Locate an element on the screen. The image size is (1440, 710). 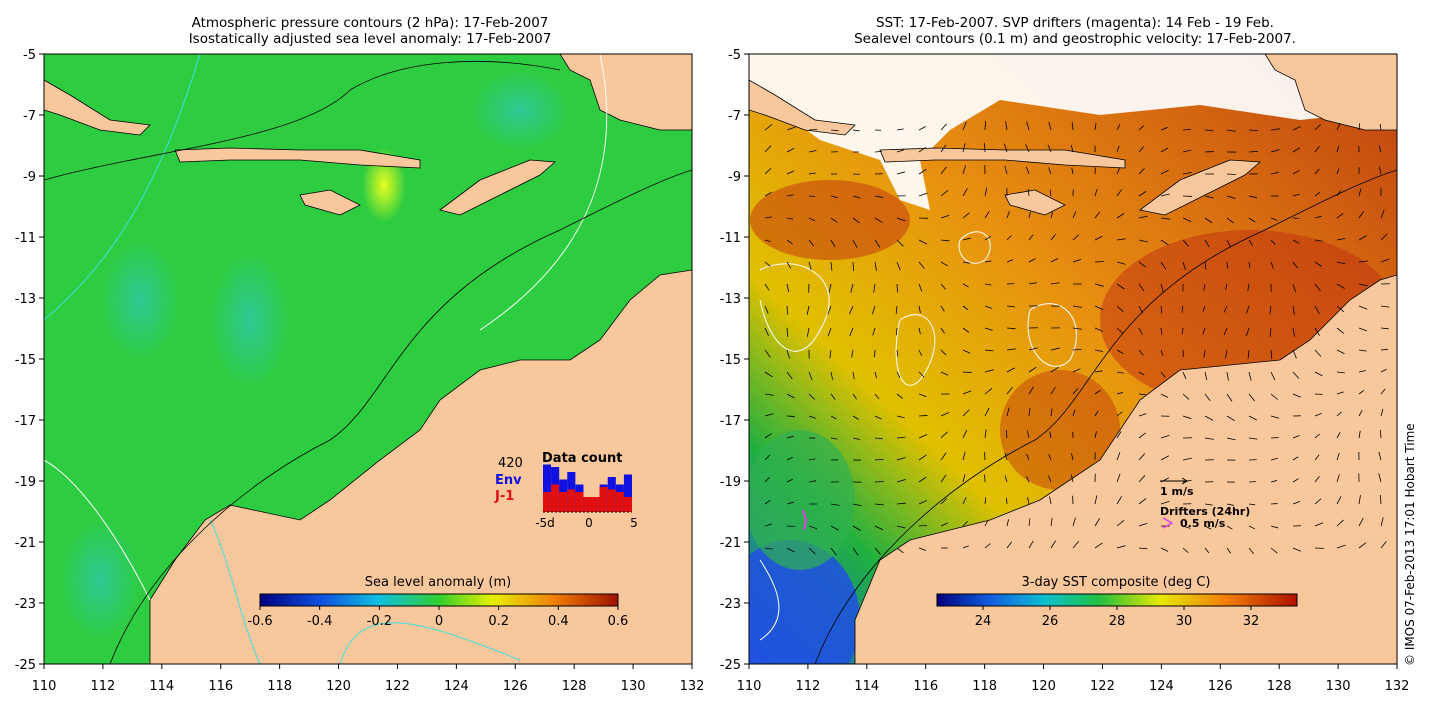
sst-colorbar-bar is located at coordinates (1117, 600).